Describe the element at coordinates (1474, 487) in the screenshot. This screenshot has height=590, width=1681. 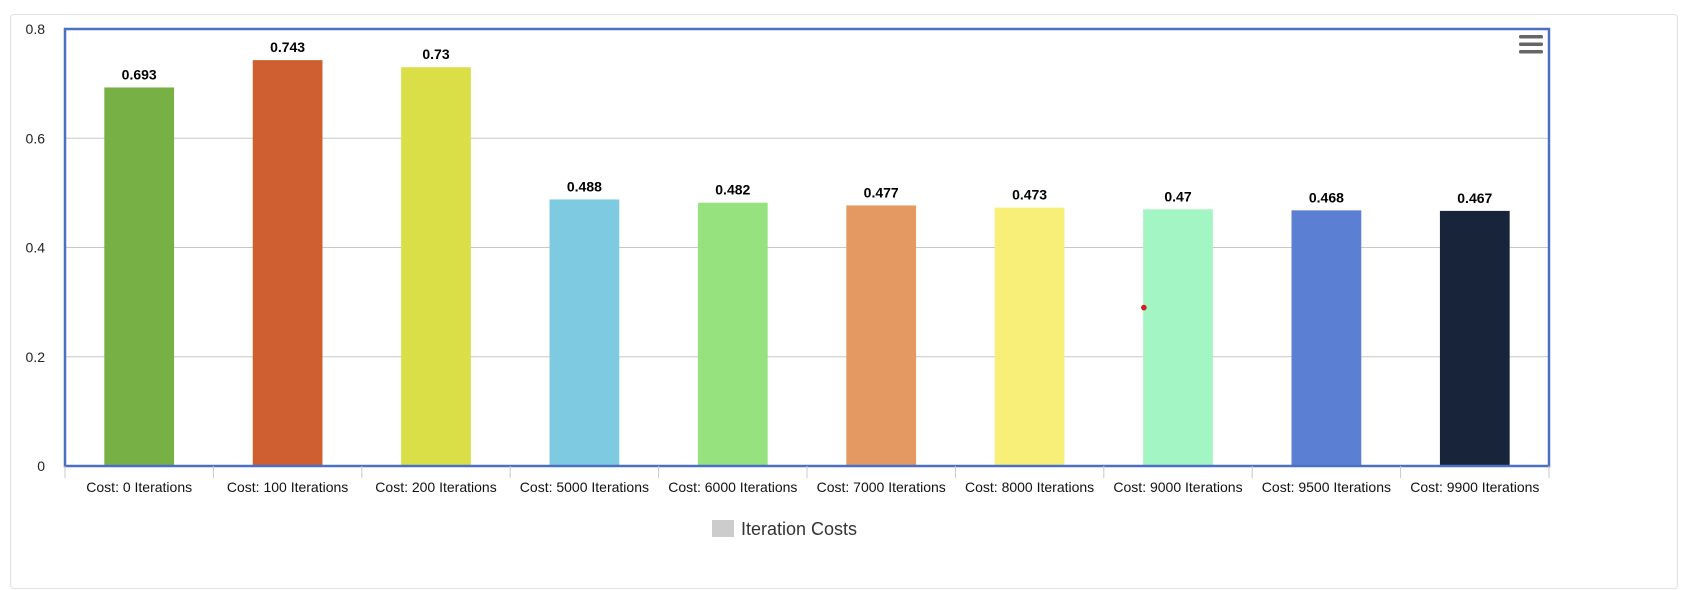
I see `x-tick-label: Cost: 9900 Iterations` at that location.